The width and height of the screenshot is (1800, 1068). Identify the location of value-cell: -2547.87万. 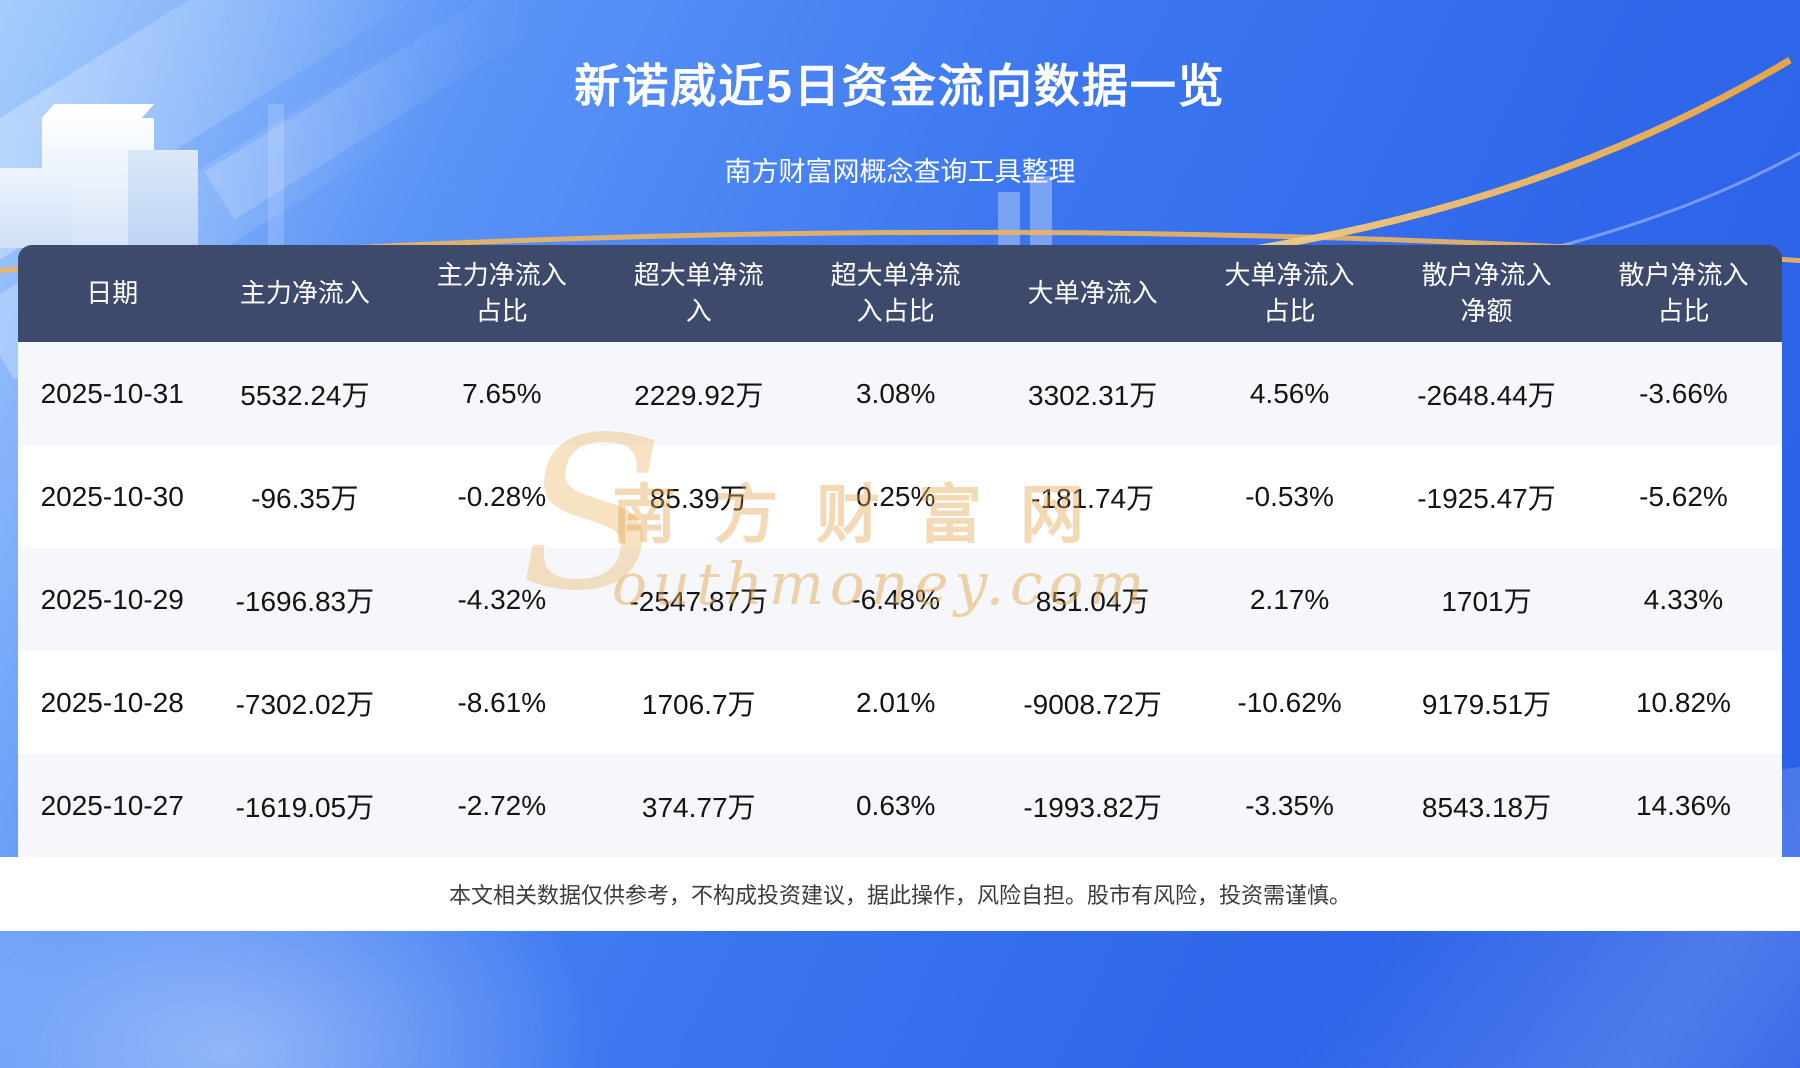
(698, 601).